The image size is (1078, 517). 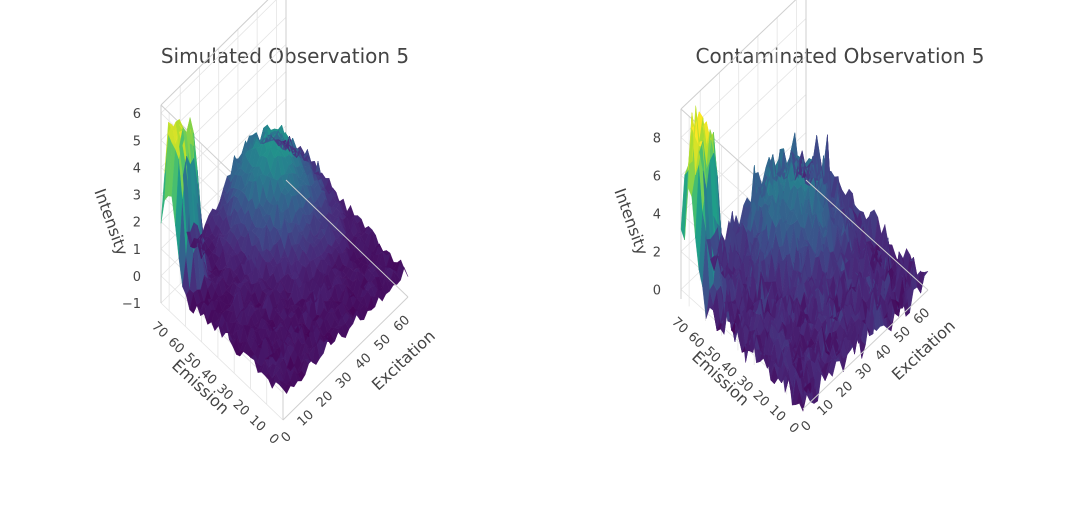 What do you see at coordinates (131, 304) in the screenshot?
I see `z-tick-label: −1` at bounding box center [131, 304].